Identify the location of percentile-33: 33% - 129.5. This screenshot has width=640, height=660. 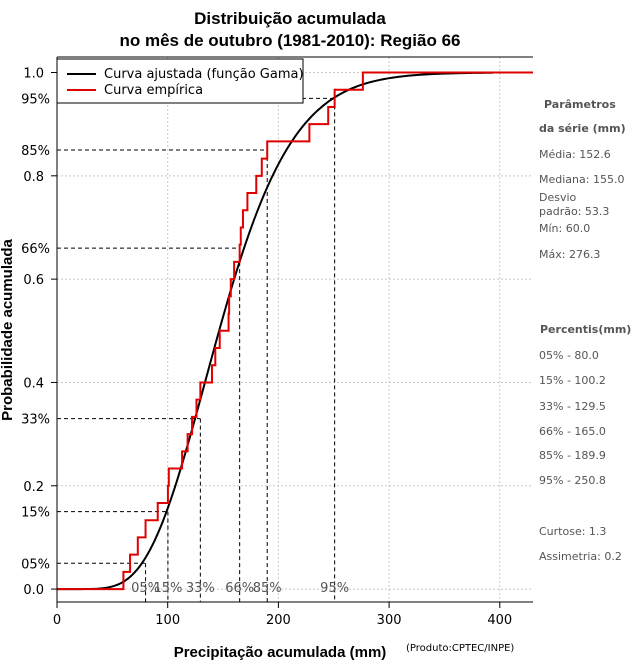
(572, 406).